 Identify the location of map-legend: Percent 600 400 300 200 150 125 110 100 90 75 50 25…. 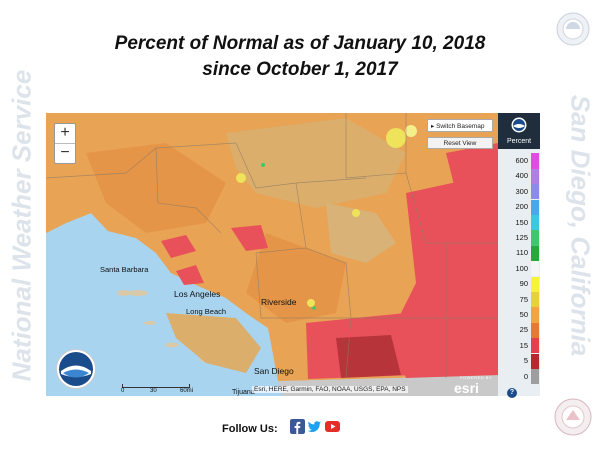
(519, 254).